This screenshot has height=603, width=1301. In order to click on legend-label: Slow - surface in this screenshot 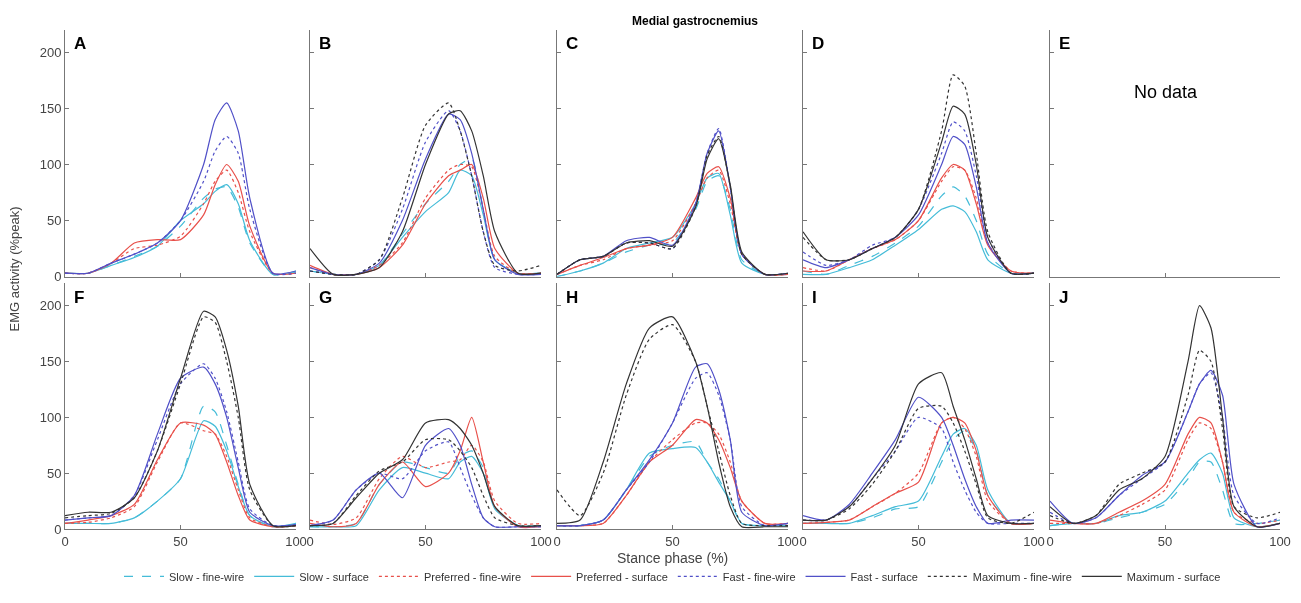, I will do `click(334, 576)`.